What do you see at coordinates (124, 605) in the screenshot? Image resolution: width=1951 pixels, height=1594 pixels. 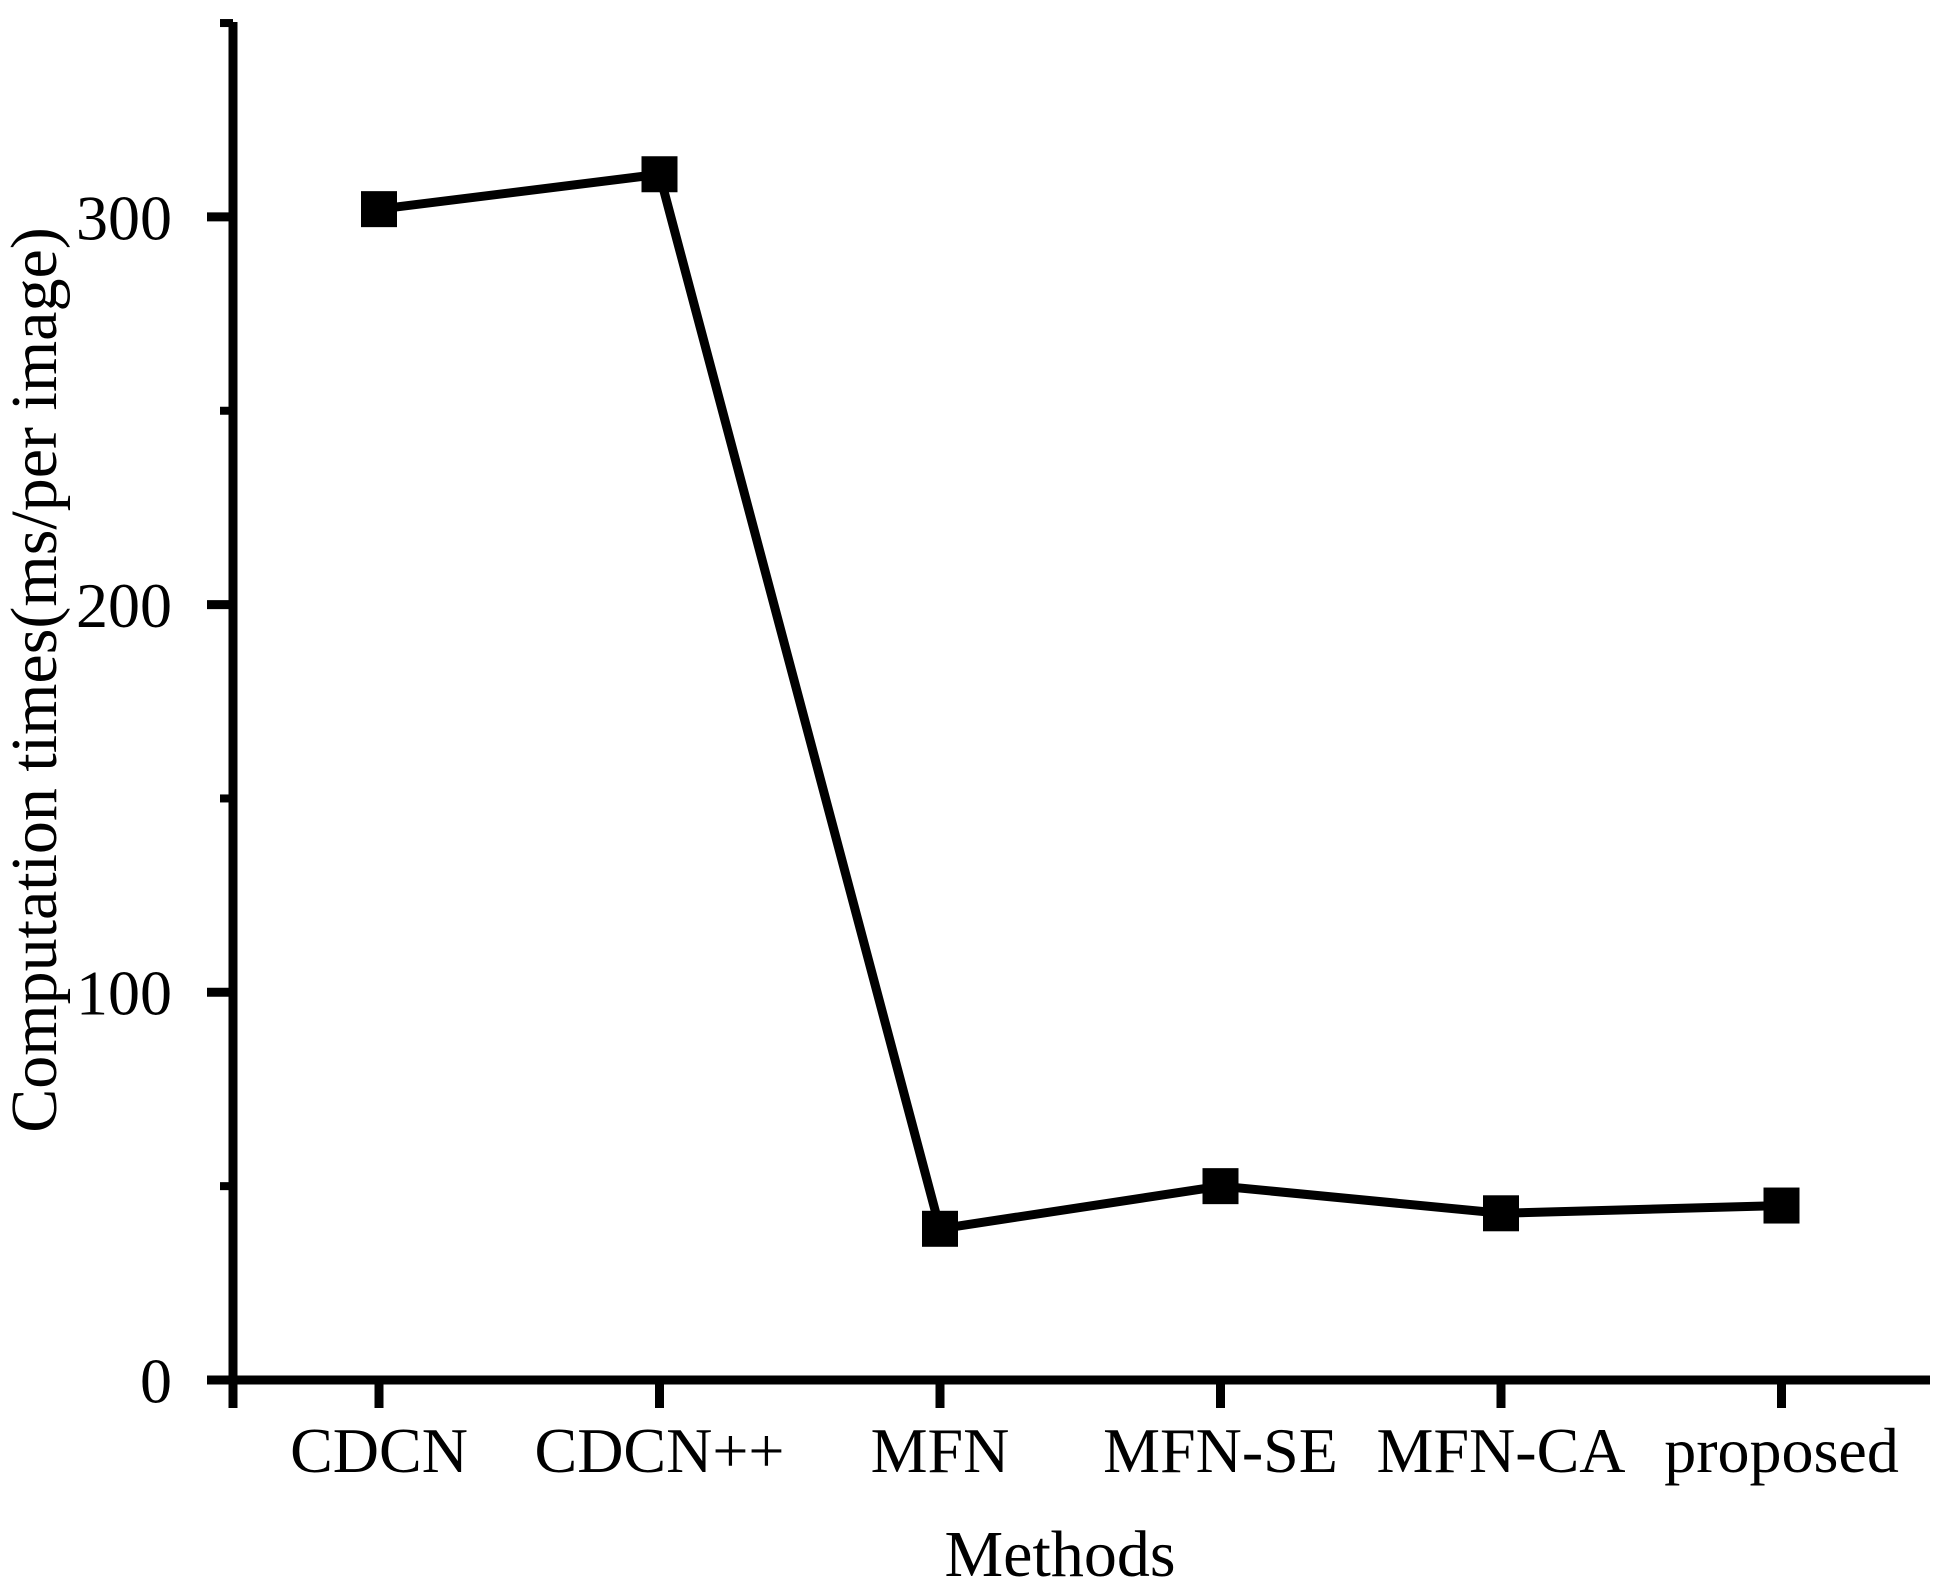 I see `y-tick-label: 200` at bounding box center [124, 605].